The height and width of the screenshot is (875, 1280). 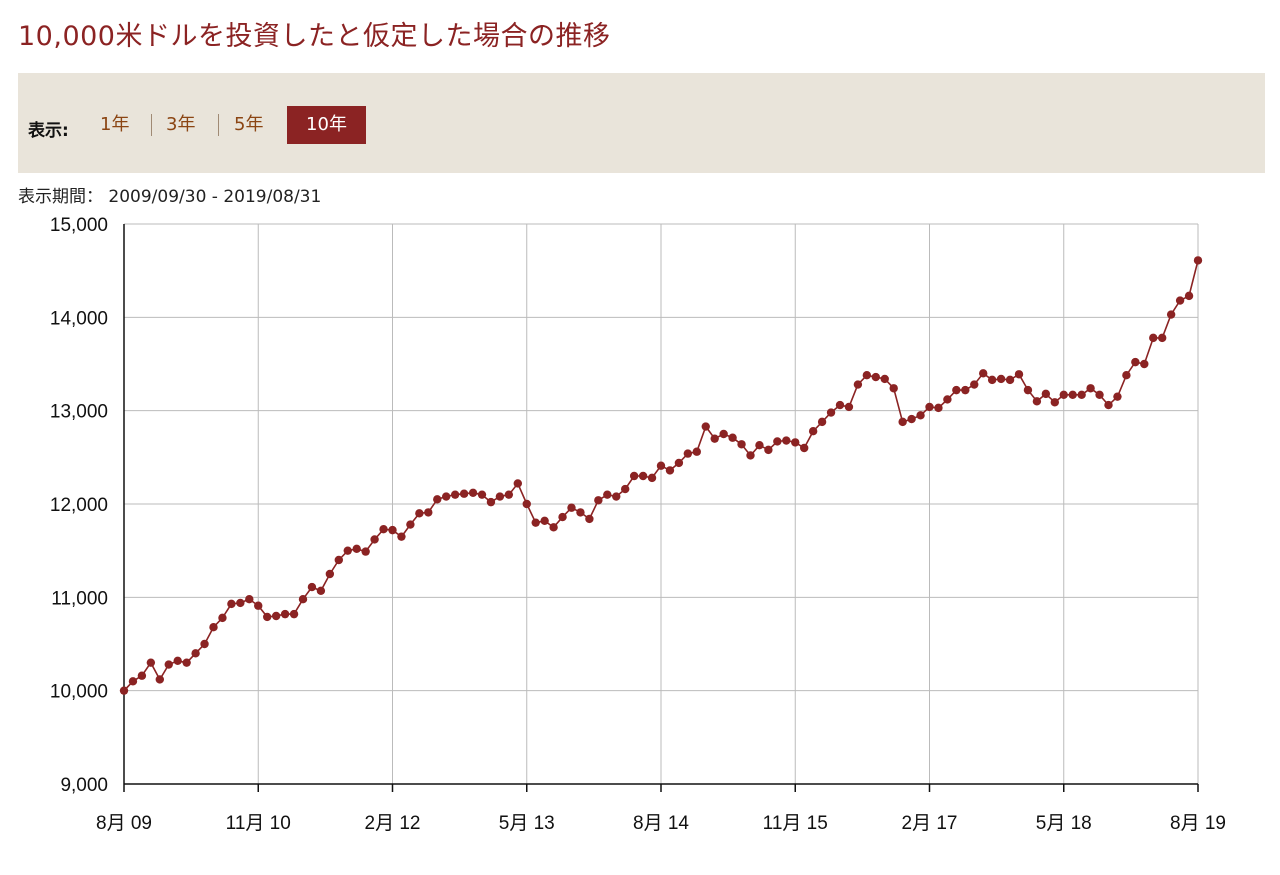 What do you see at coordinates (1198, 823) in the screenshot?
I see `x-tick-label: 8月 19` at bounding box center [1198, 823].